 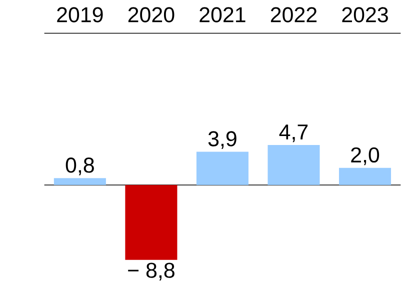 What do you see at coordinates (80, 167) in the screenshot?
I see `data-label: 0,8` at bounding box center [80, 167].